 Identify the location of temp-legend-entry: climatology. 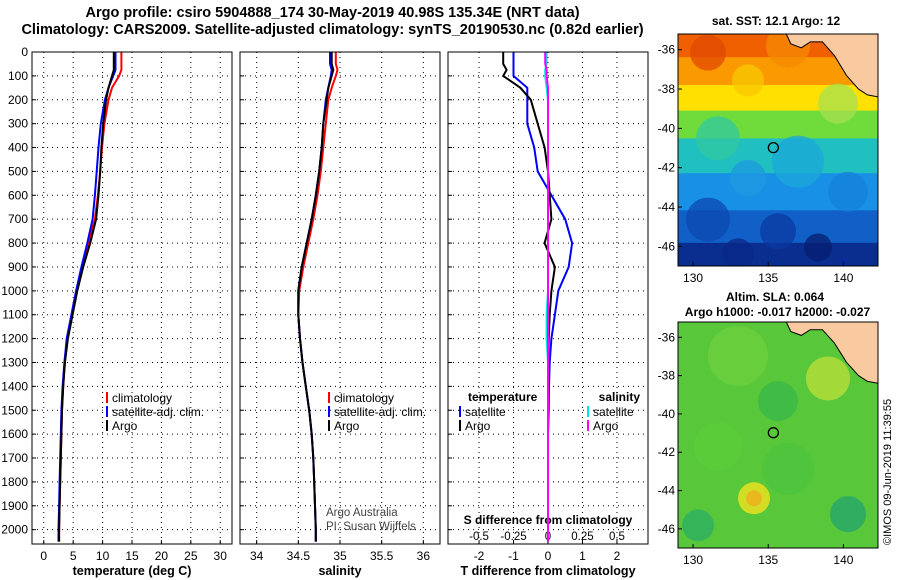
(139, 398).